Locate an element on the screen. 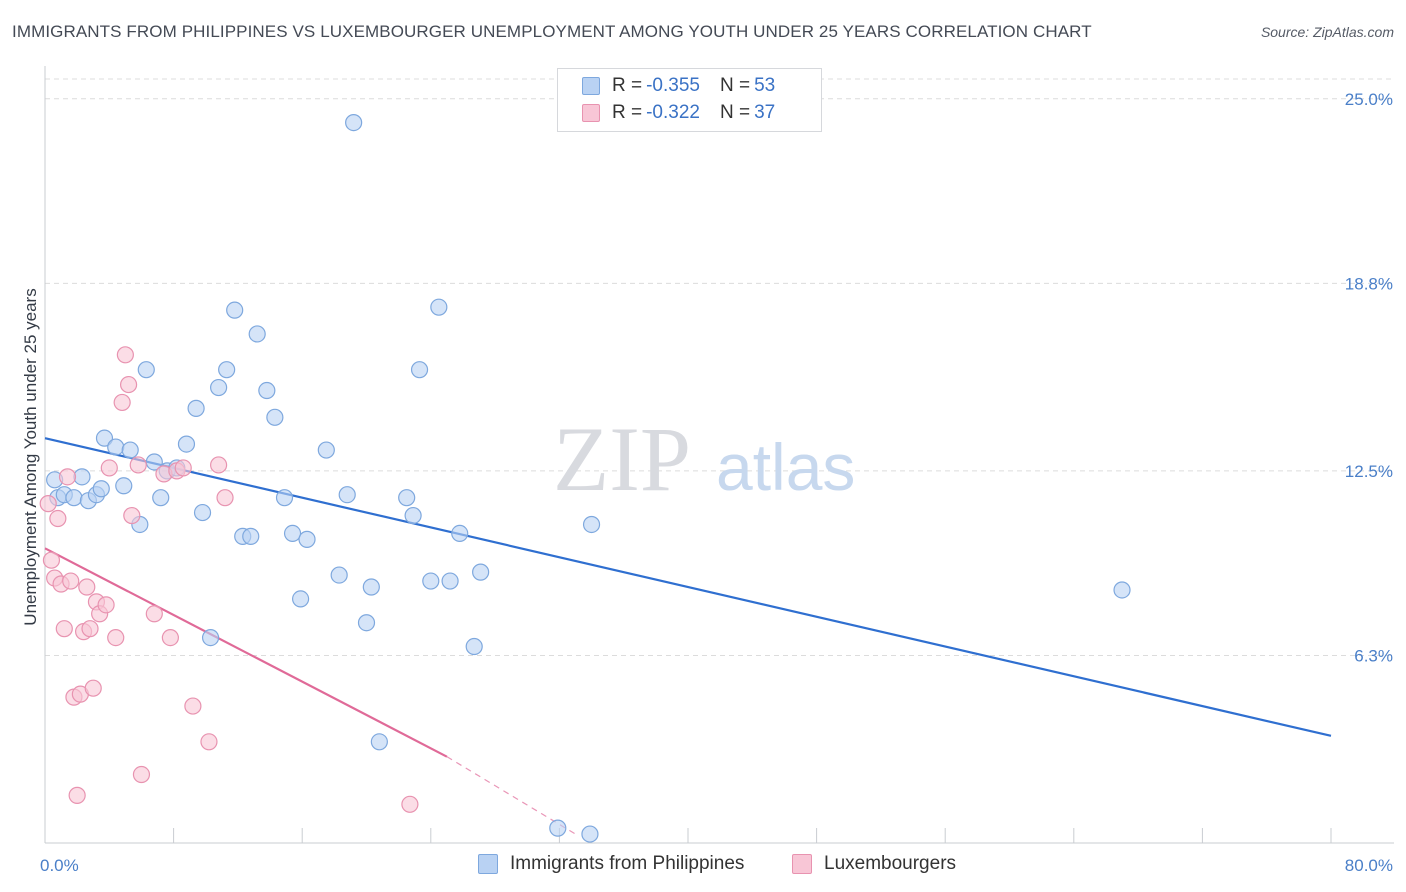 The height and width of the screenshot is (892, 1406). bottom-legend-label: Luxembourgers is located at coordinates (890, 863).